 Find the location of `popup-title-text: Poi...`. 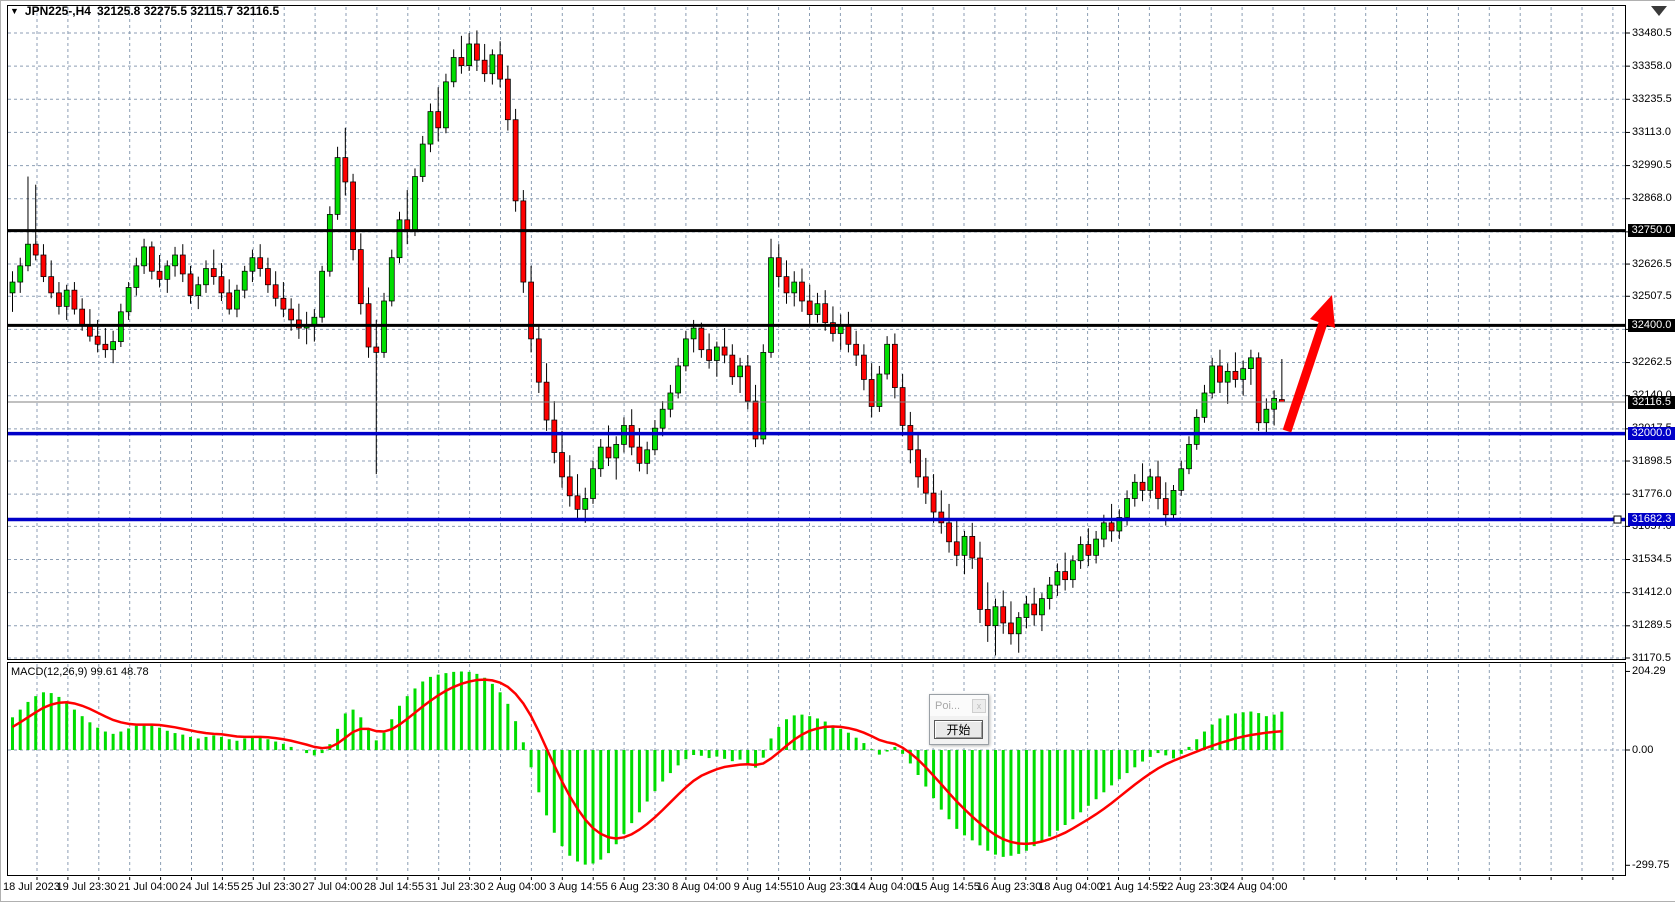

popup-title-text: Poi... is located at coordinates (948, 705).